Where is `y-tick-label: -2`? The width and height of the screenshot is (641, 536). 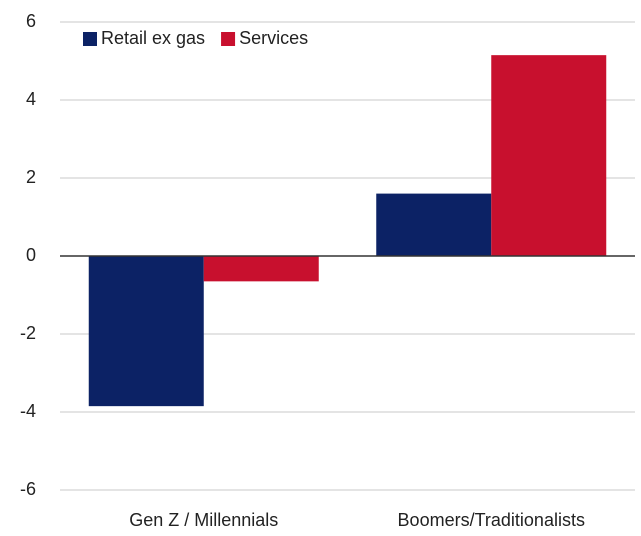
y-tick-label: -2 is located at coordinates (28, 333).